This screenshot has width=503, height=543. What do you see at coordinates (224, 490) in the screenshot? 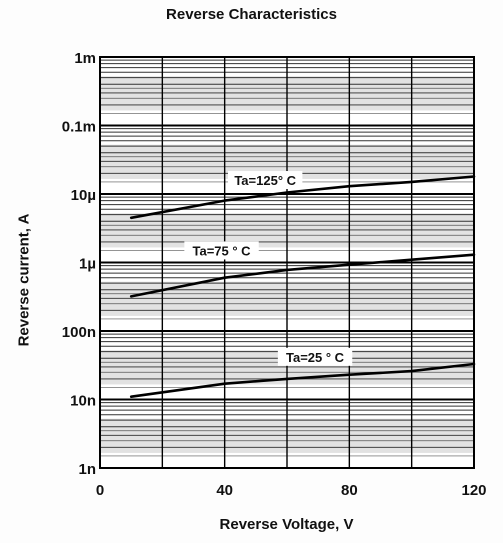
I see `x-tick-label: 40` at bounding box center [224, 490].